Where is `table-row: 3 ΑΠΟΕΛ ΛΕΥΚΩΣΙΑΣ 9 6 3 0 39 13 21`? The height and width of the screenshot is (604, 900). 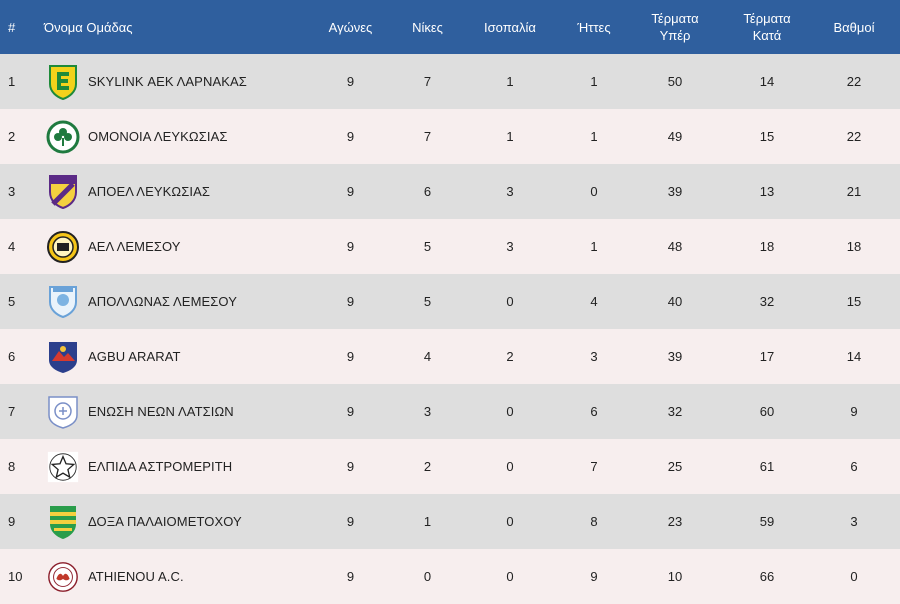
table-row: 3 ΑΠΟΕΛ ΛΕΥΚΩΣΙΑΣ 9 6 3 0 39 13 21 is located at coordinates (450, 191).